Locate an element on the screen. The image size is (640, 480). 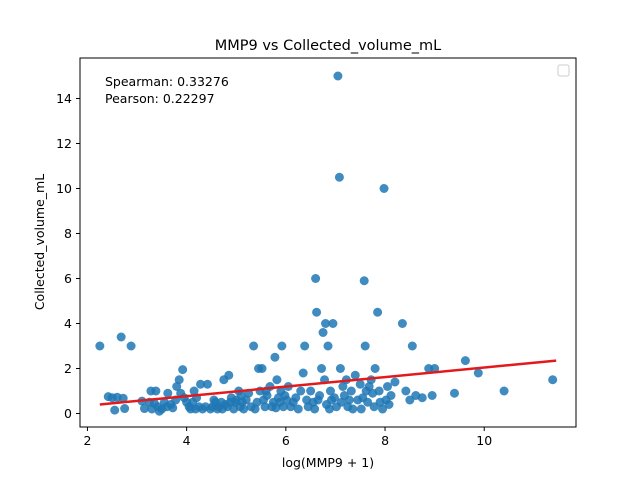
y-tick-label: 8 is located at coordinates (68, 233).